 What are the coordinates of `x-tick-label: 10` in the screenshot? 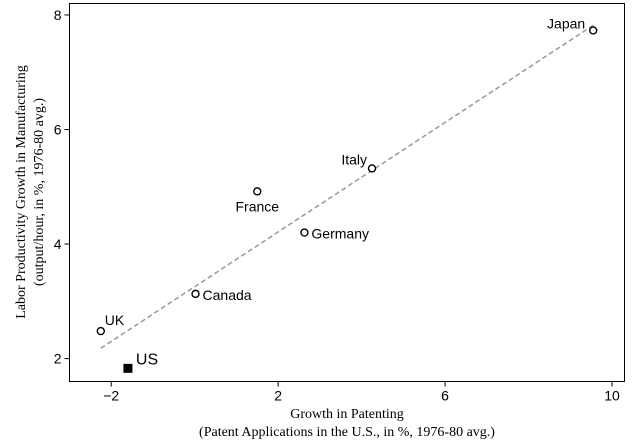 It's located at (612, 396).